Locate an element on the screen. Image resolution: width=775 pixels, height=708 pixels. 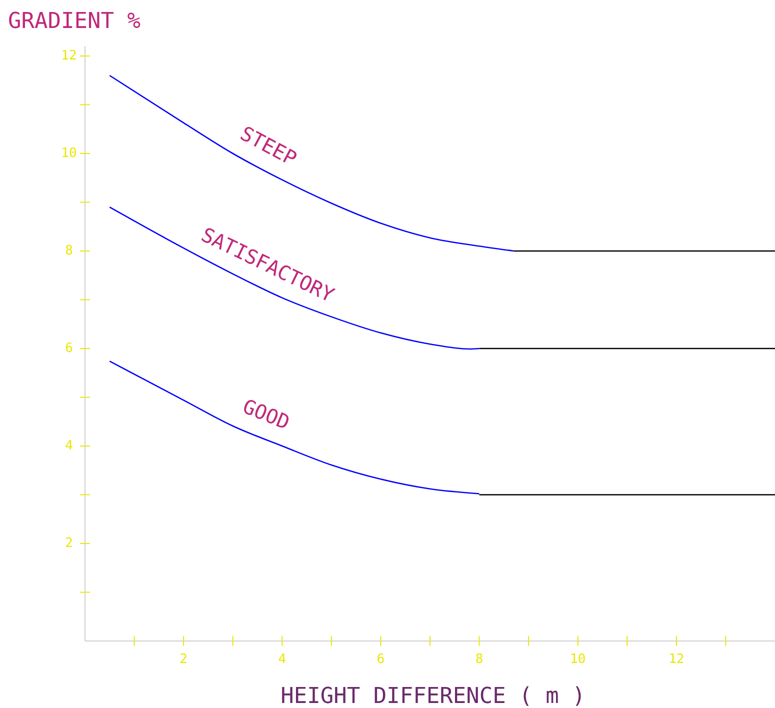
y-tick-label: 8 is located at coordinates (69, 251).